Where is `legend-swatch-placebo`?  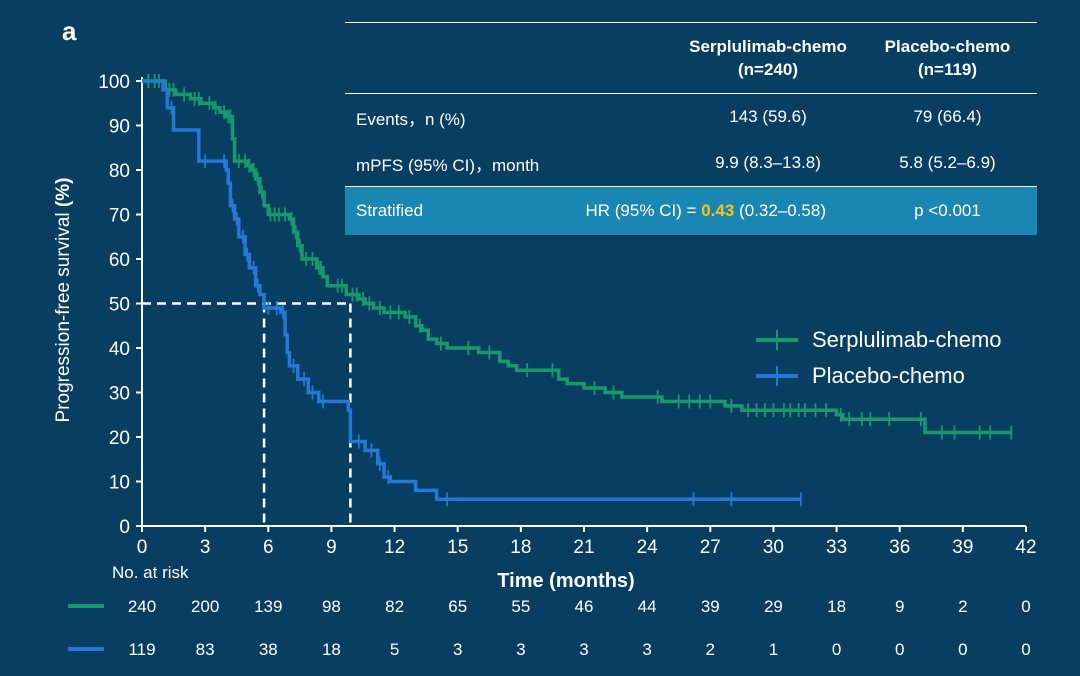
legend-swatch-placebo is located at coordinates (777, 376).